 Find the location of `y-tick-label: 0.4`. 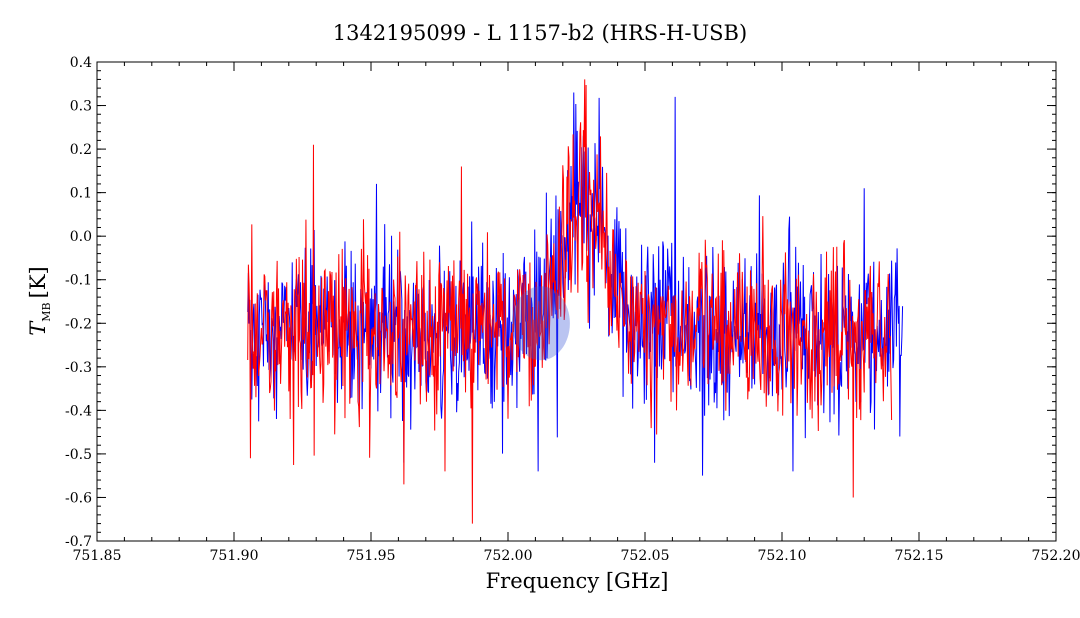

y-tick-label: 0.4 is located at coordinates (81, 63).